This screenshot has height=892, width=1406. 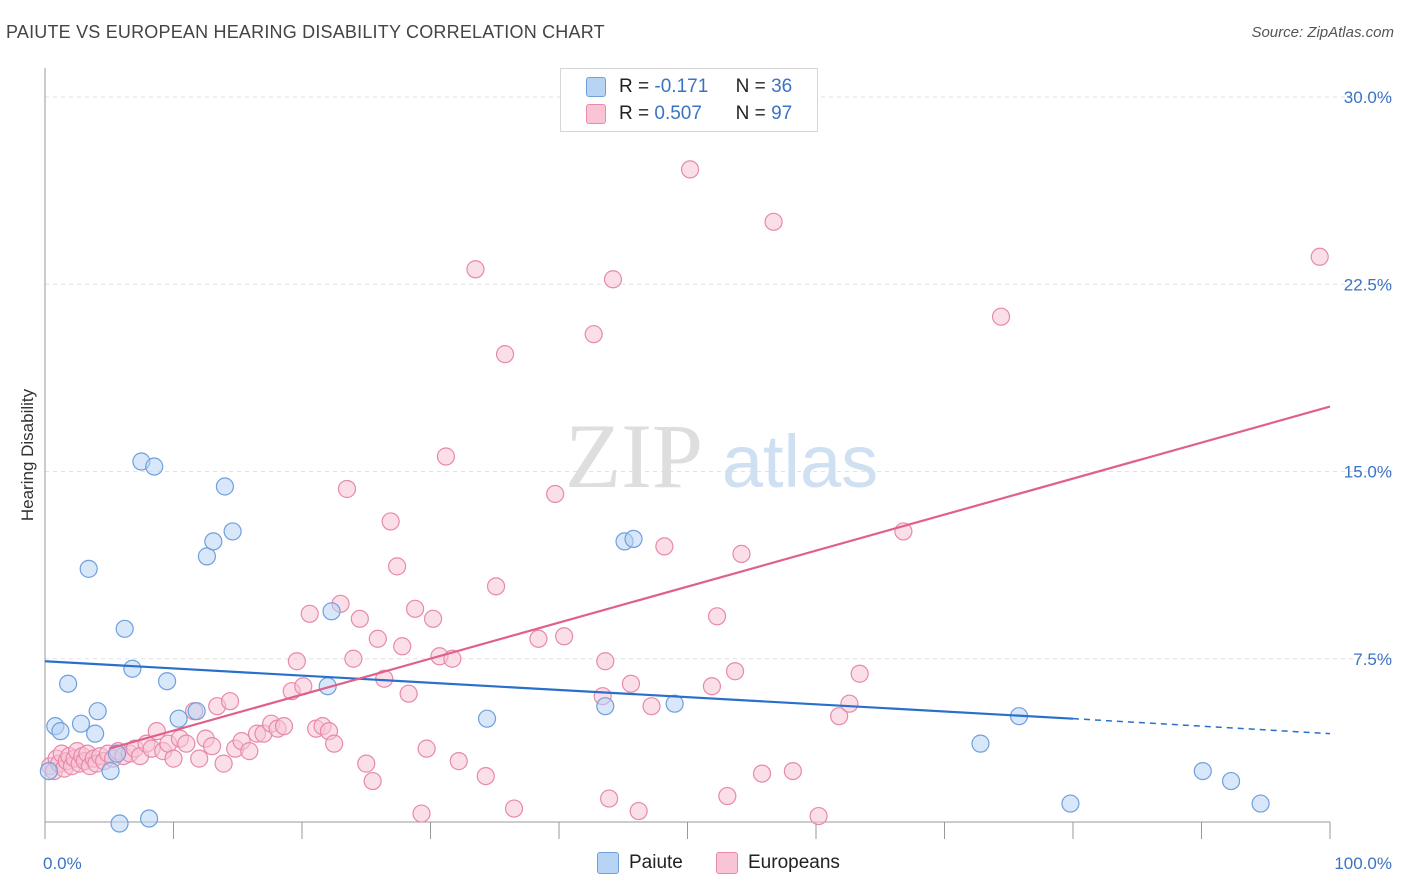 I want to click on stats-row-europeans: R = 0.507 N = 97, so click(x=689, y=114).